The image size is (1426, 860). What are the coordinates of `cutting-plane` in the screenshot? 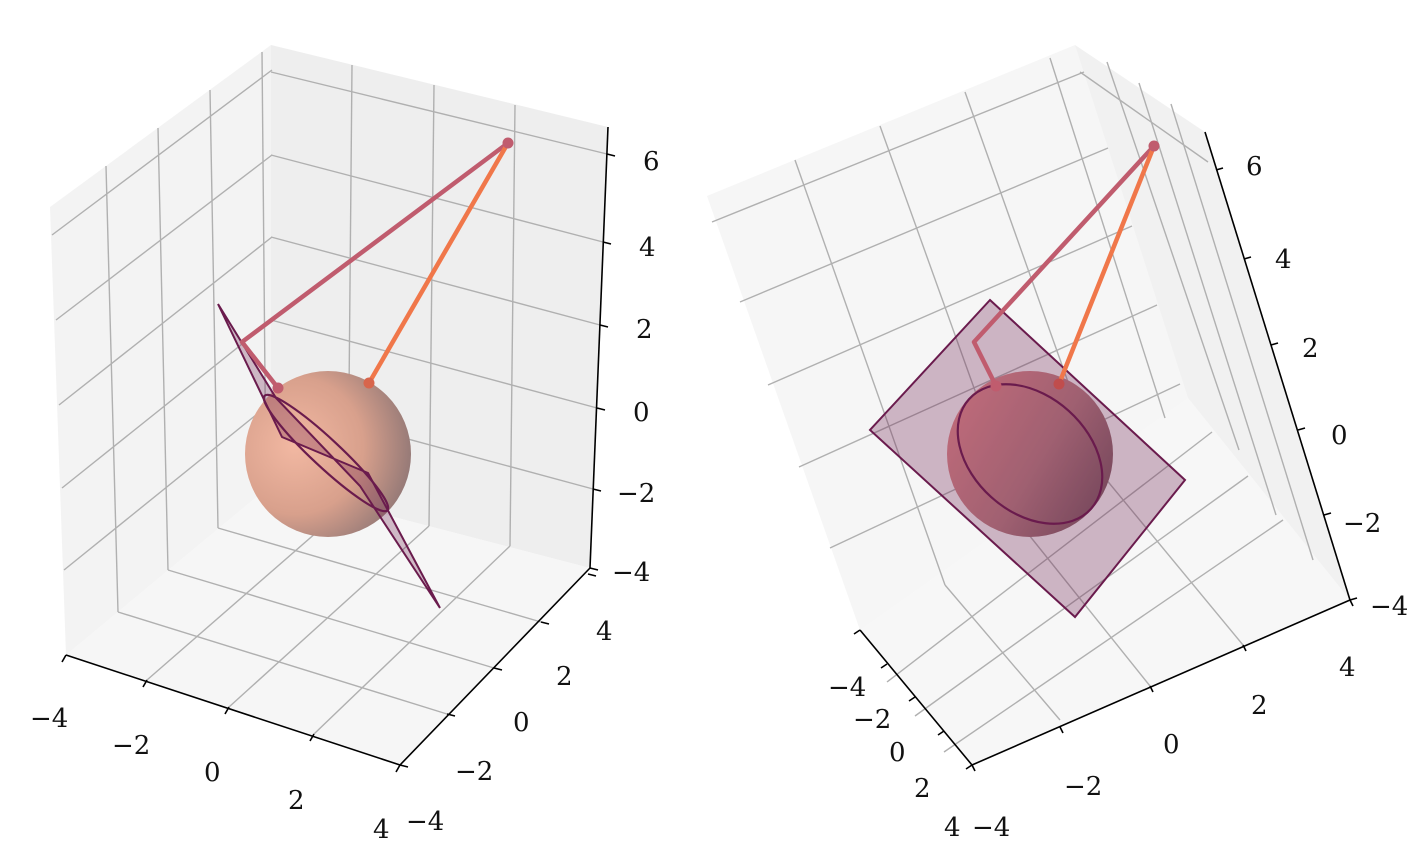 It's located at (1027, 458).